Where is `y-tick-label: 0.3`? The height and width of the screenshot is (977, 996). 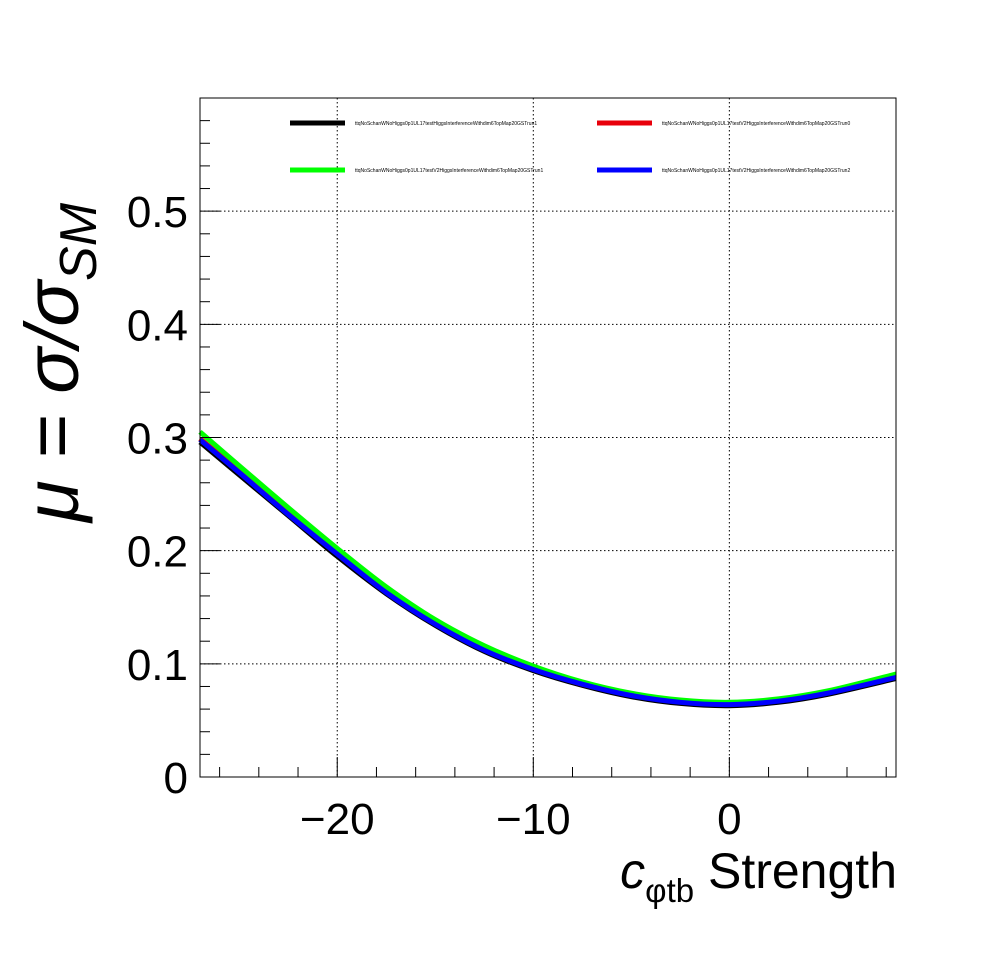 y-tick-label: 0.3 is located at coordinates (157, 439).